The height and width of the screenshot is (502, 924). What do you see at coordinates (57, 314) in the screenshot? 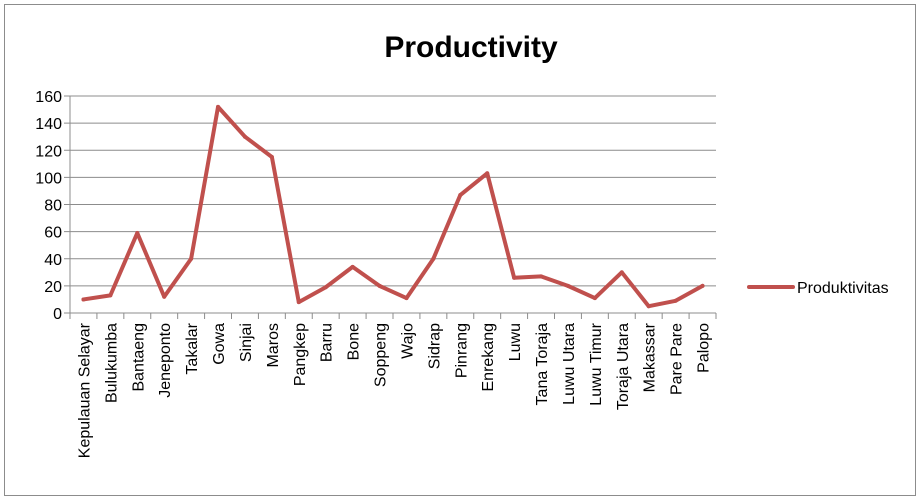
I see `y-tick-label: 0` at bounding box center [57, 314].